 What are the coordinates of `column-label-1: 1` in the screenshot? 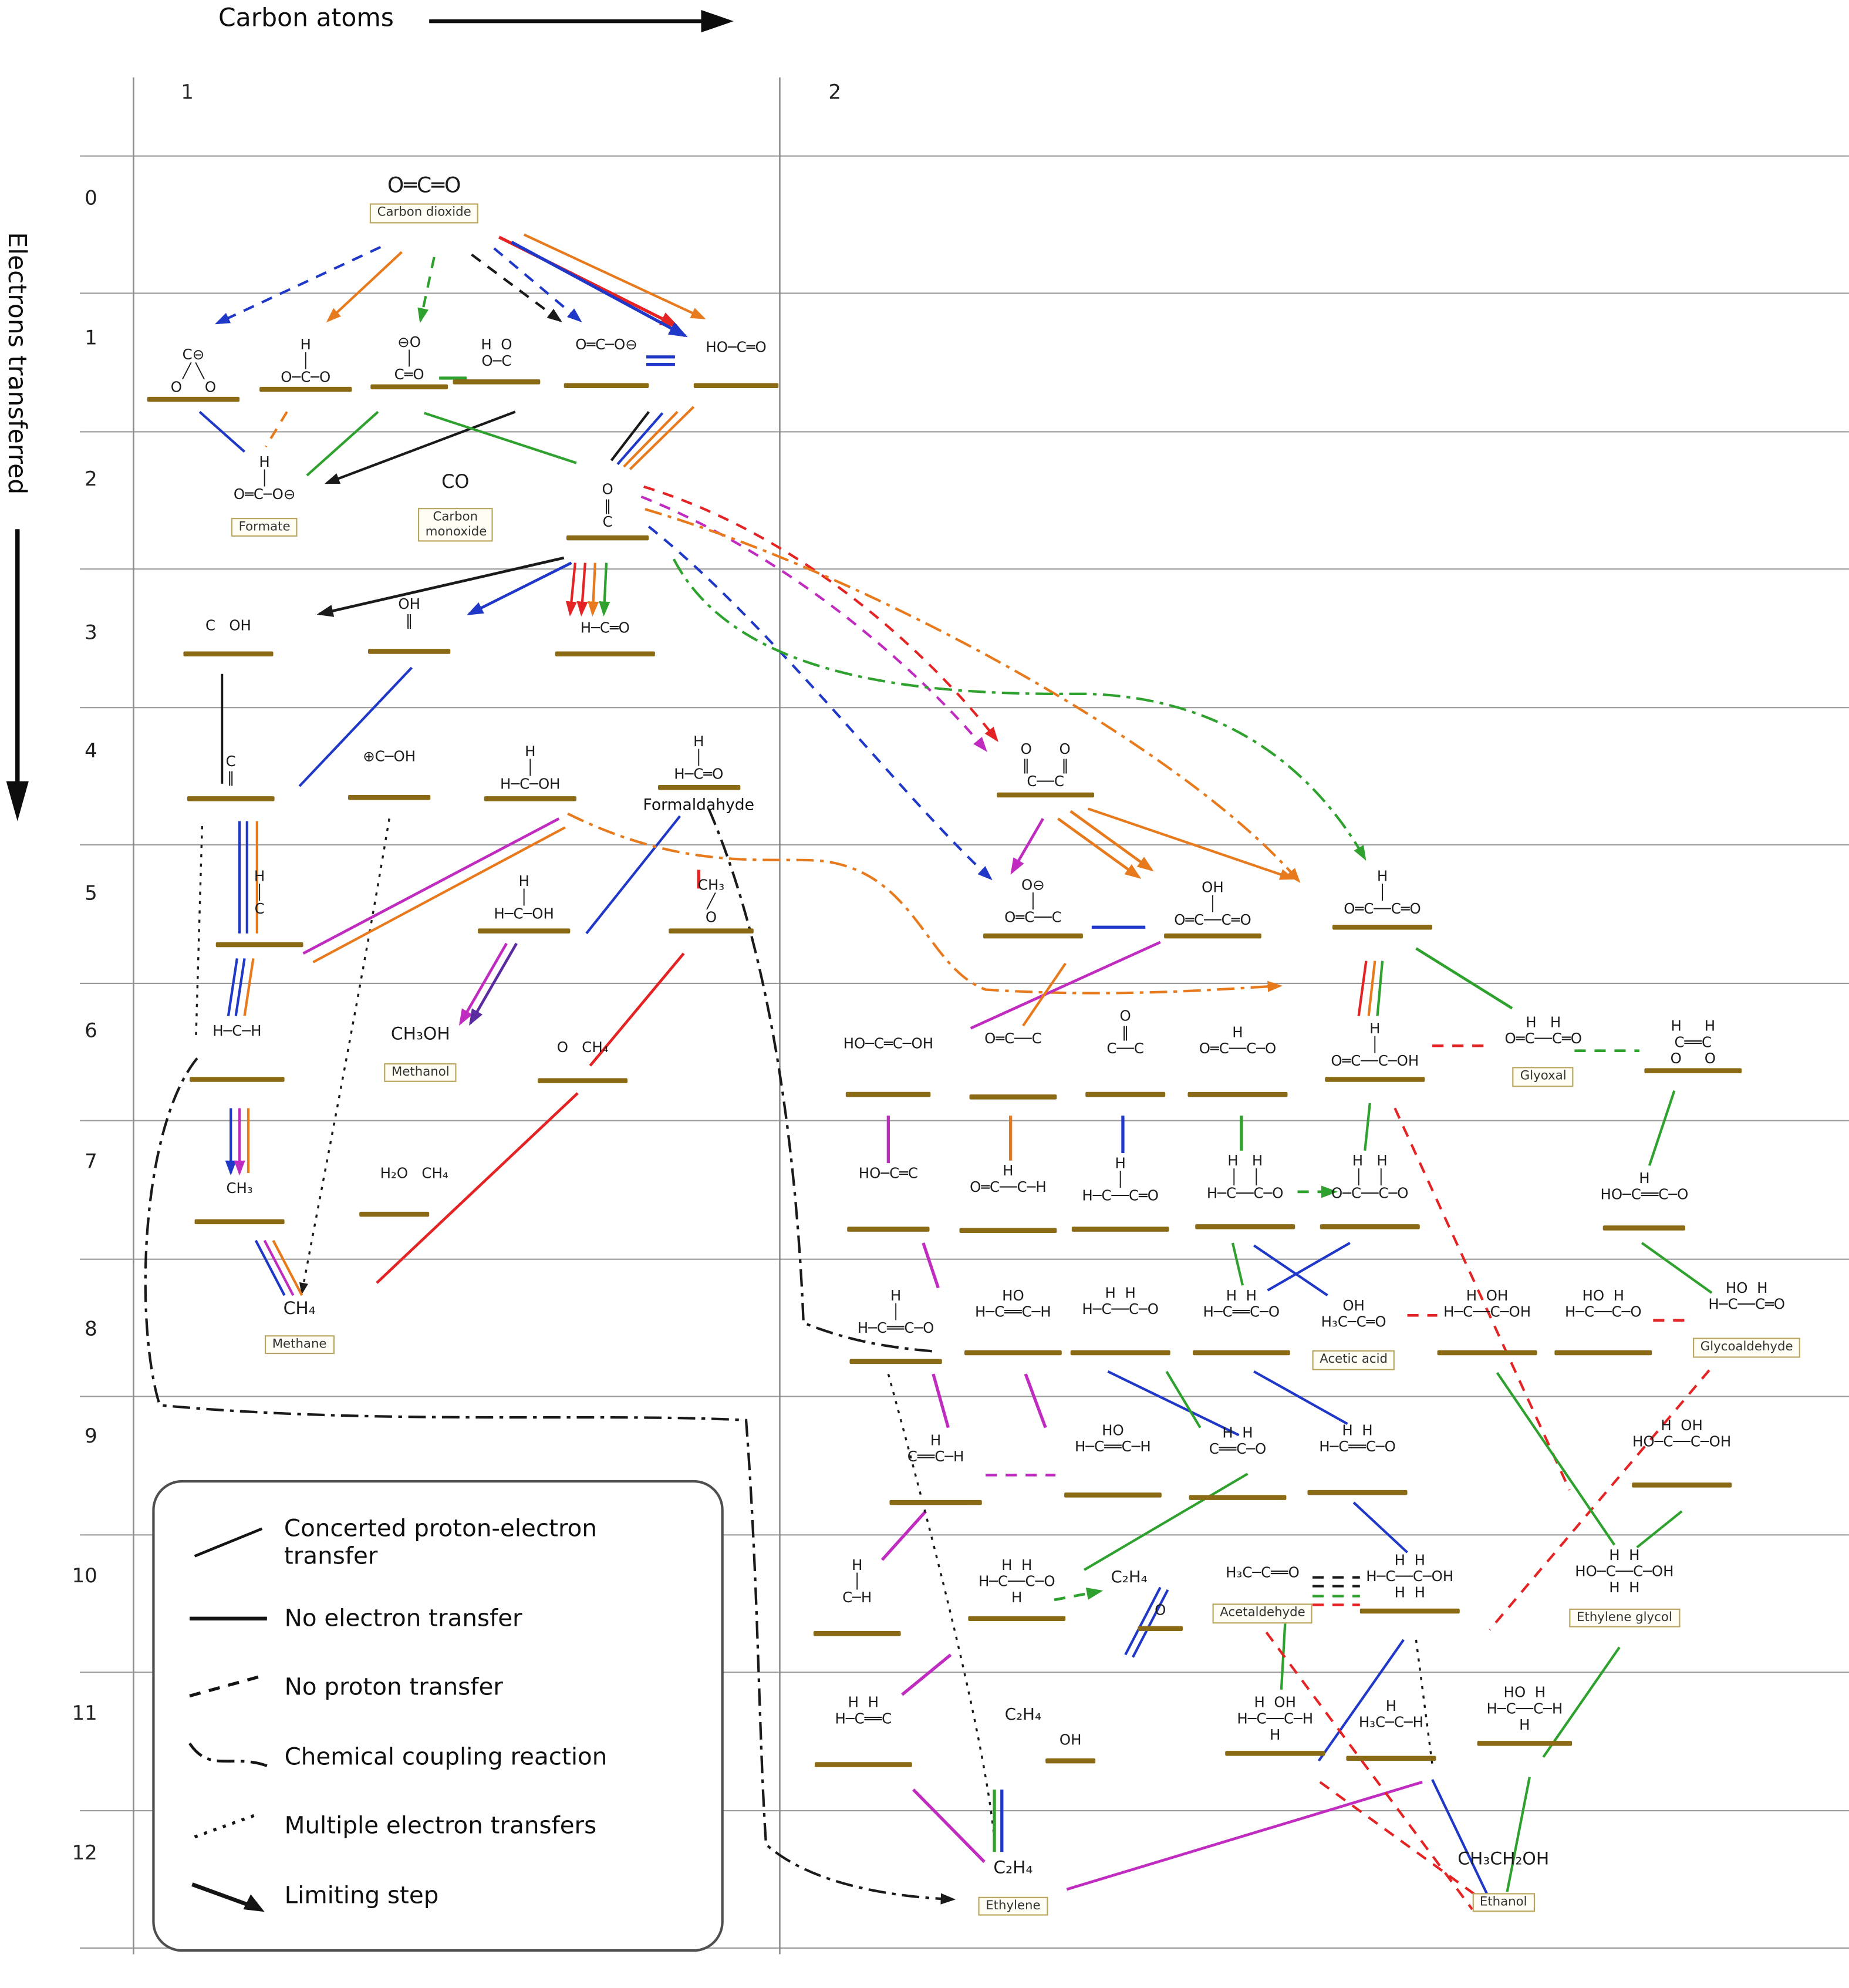 It's located at (187, 92).